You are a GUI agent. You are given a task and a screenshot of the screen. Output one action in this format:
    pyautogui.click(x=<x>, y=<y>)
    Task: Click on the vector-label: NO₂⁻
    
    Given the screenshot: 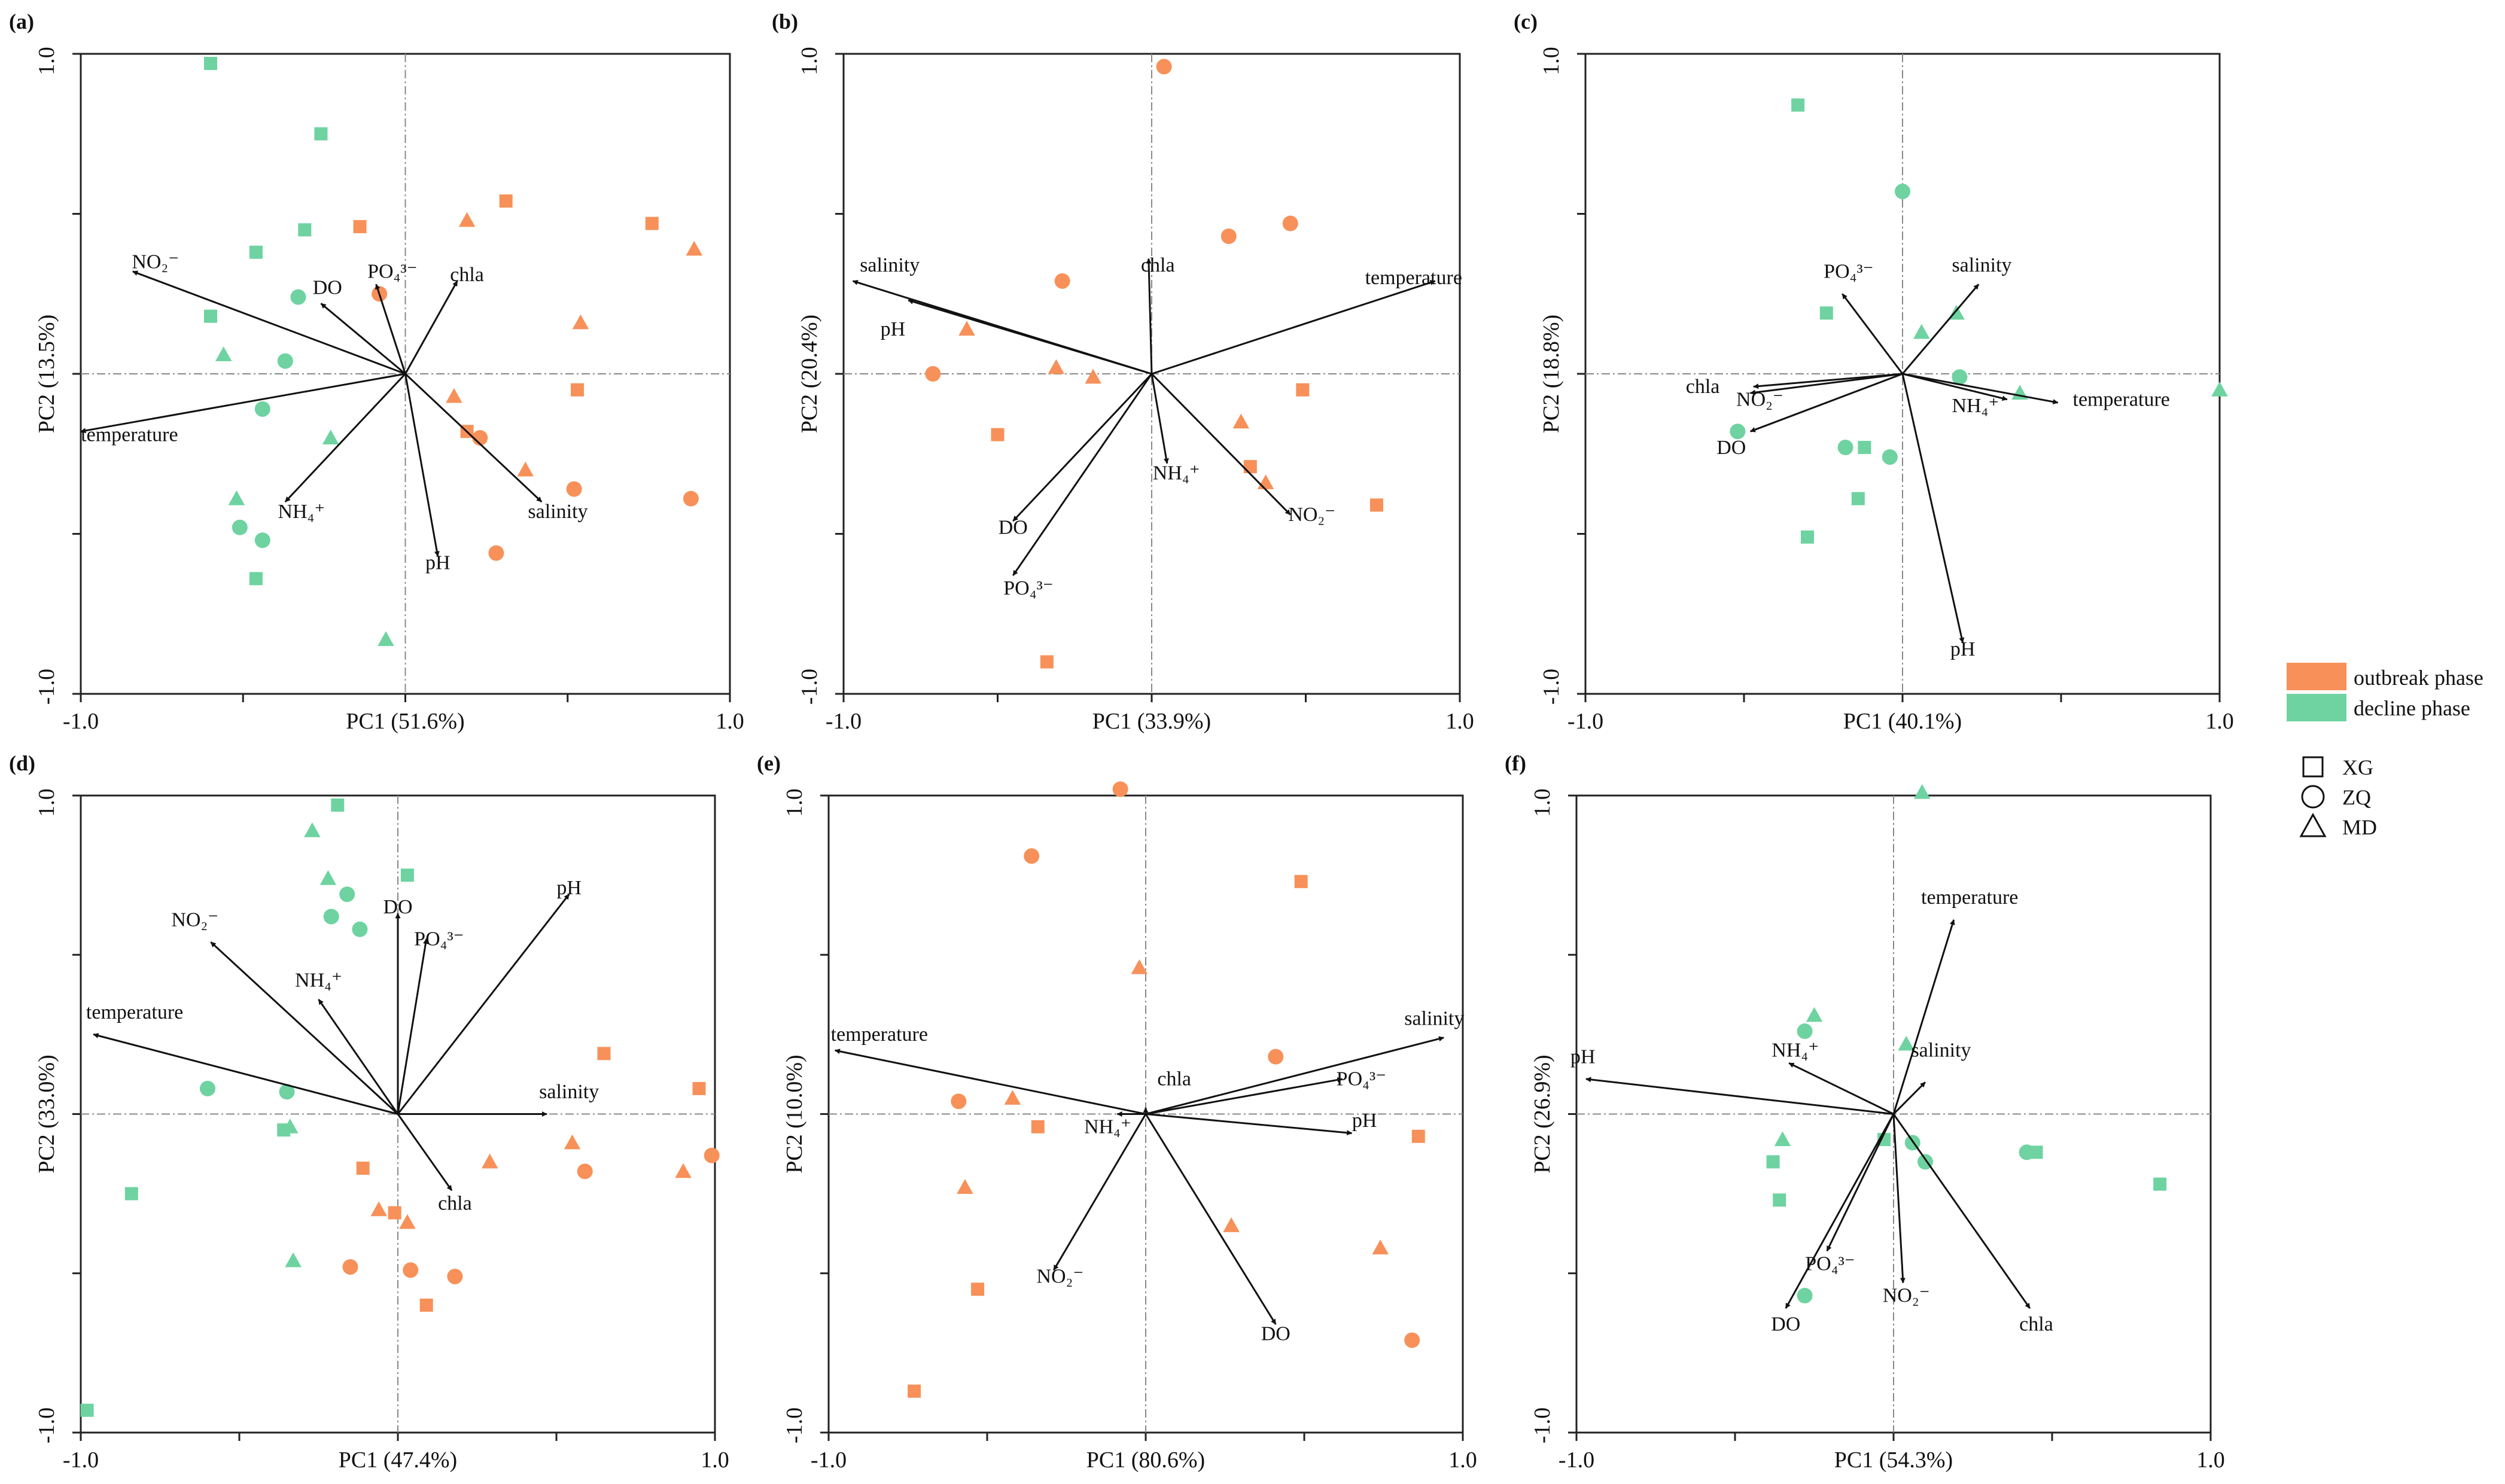 What is the action you would take?
    pyautogui.click(x=195, y=920)
    